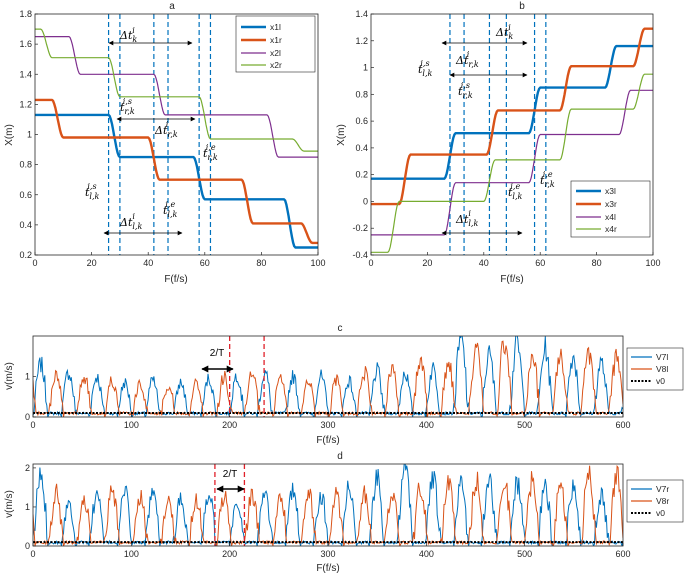 This screenshot has width=685, height=574. I want to click on label-b-t-ls-top: tl,ki,s, so click(425, 68).